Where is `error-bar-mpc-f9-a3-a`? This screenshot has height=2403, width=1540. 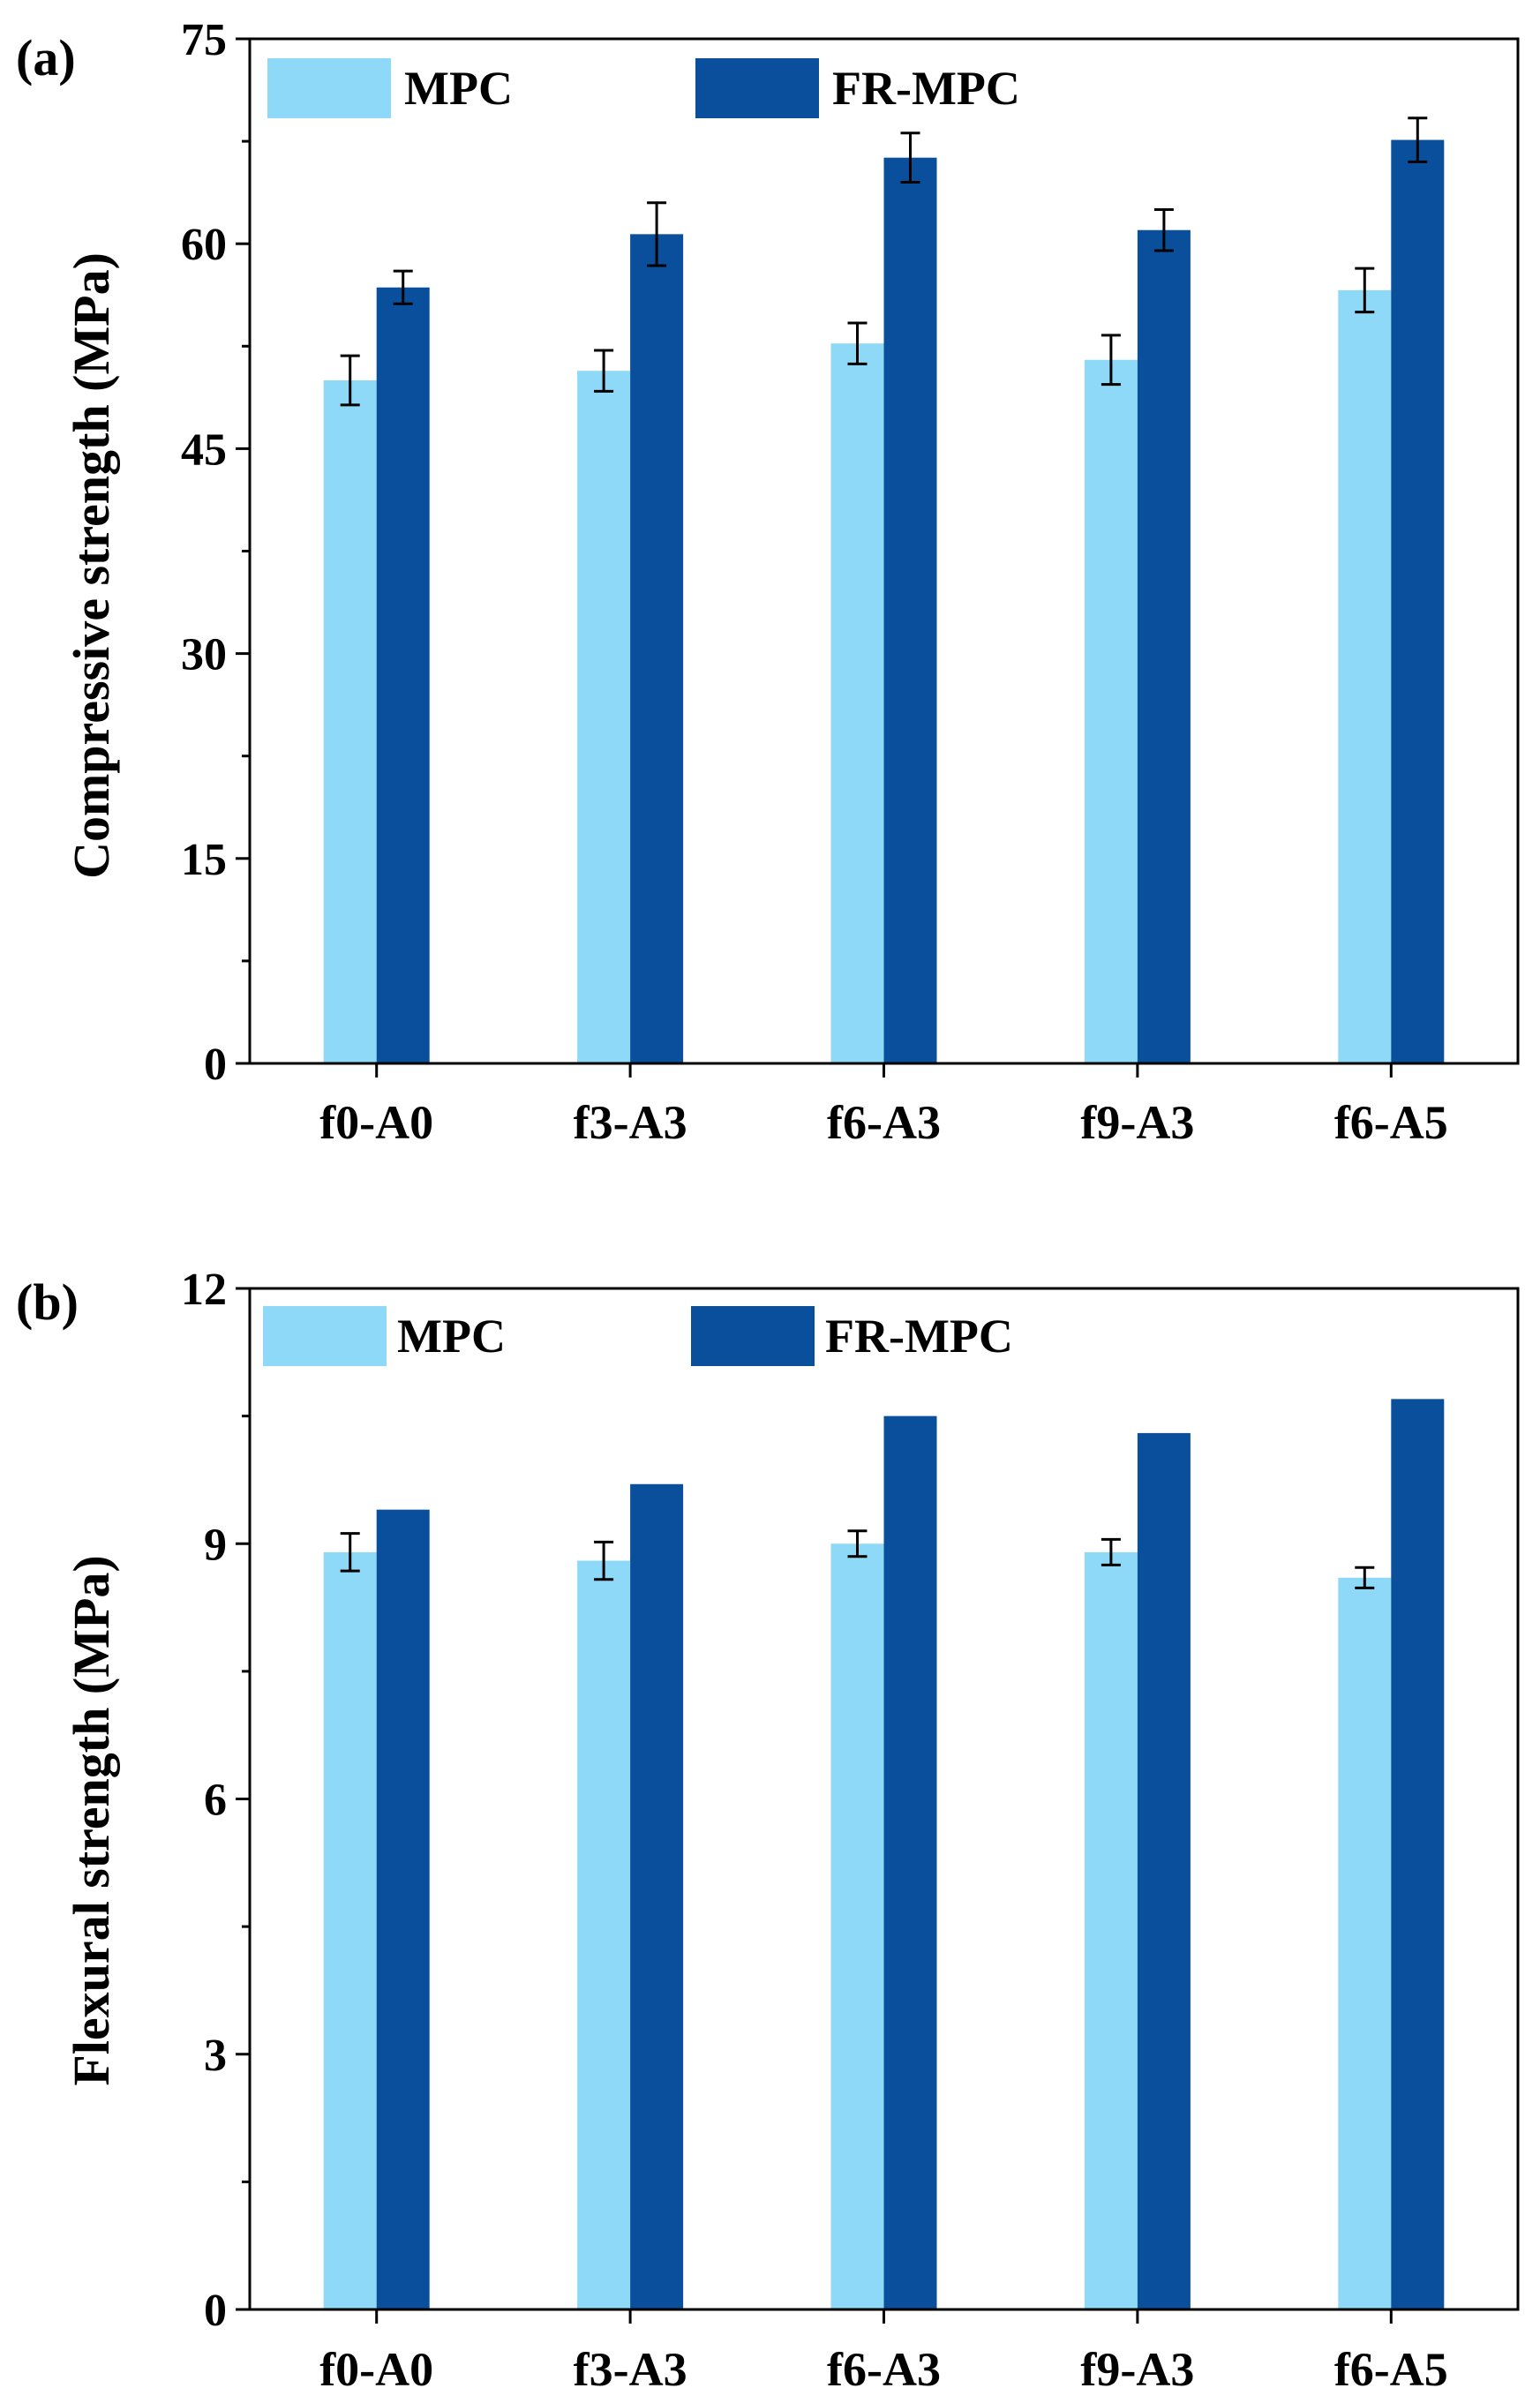 error-bar-mpc-f9-a3-a is located at coordinates (1111, 360).